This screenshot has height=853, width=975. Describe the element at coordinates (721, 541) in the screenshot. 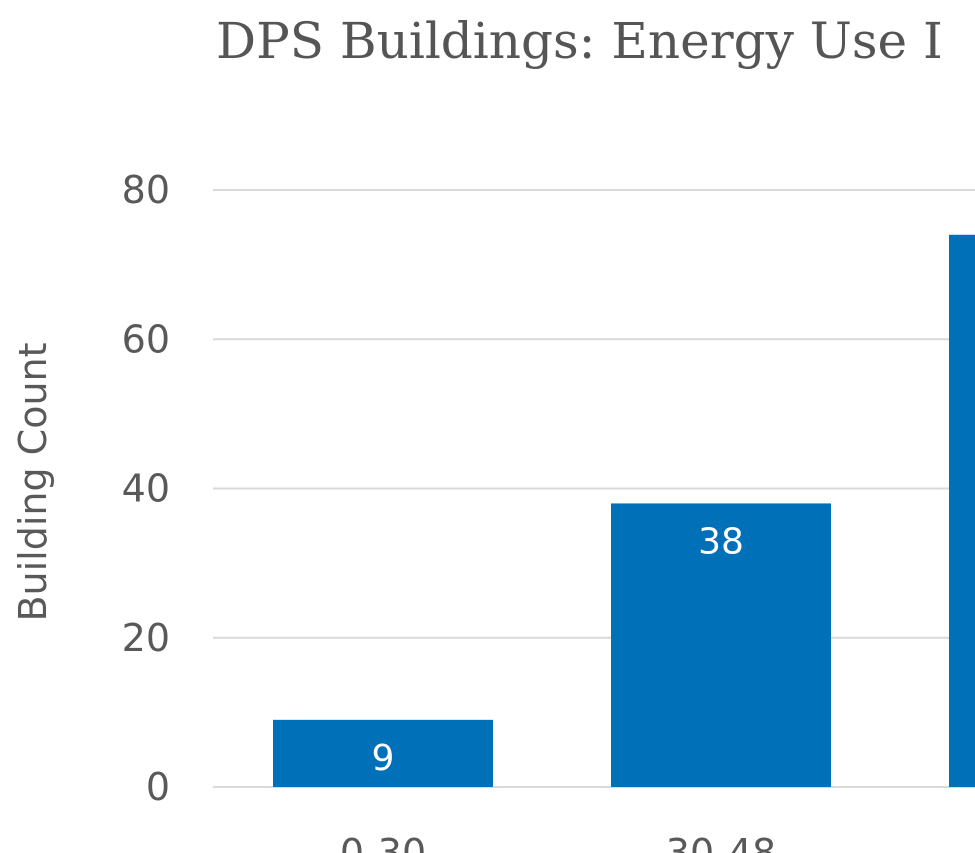

I see `data-label: 38` at that location.